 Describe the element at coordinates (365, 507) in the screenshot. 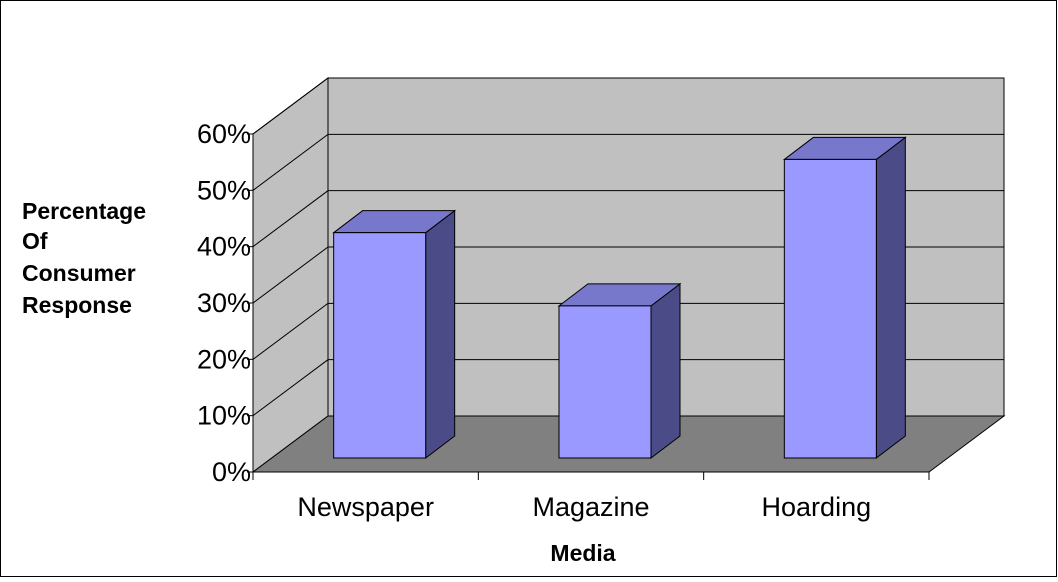

I see `x-tick-label: Newspaper` at that location.